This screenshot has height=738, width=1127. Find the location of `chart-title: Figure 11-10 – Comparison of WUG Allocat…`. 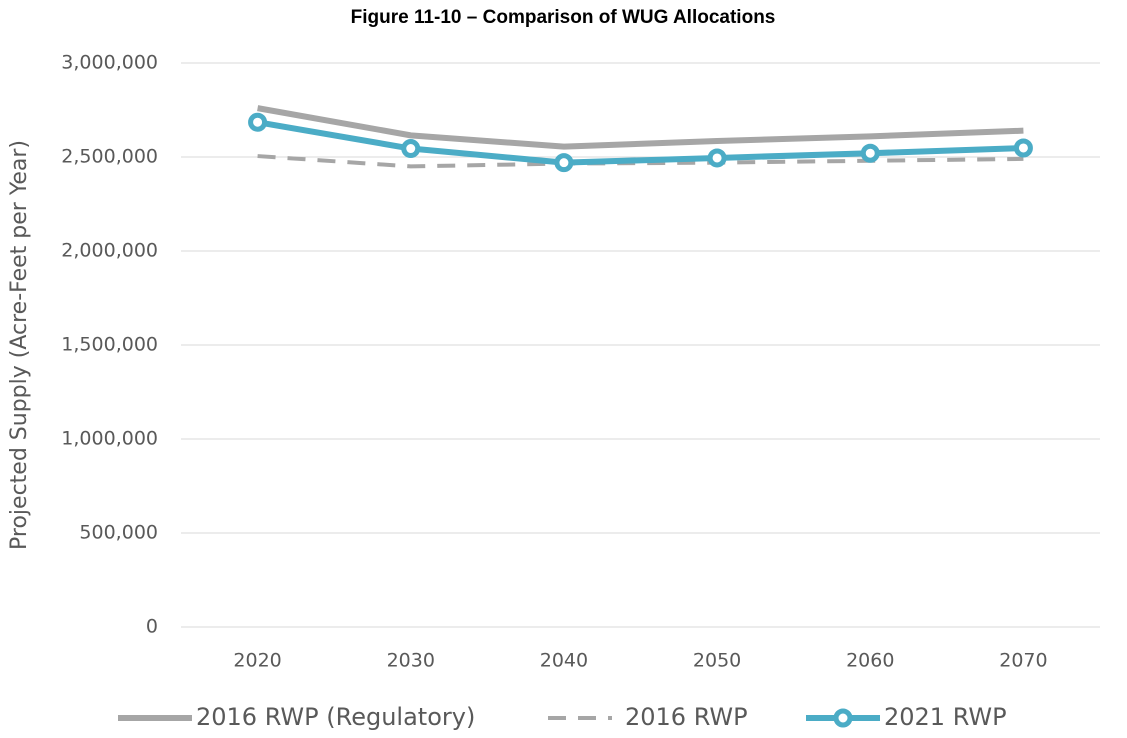

chart-title: Figure 11-10 – Comparison of WUG Allocat… is located at coordinates (563, 17).